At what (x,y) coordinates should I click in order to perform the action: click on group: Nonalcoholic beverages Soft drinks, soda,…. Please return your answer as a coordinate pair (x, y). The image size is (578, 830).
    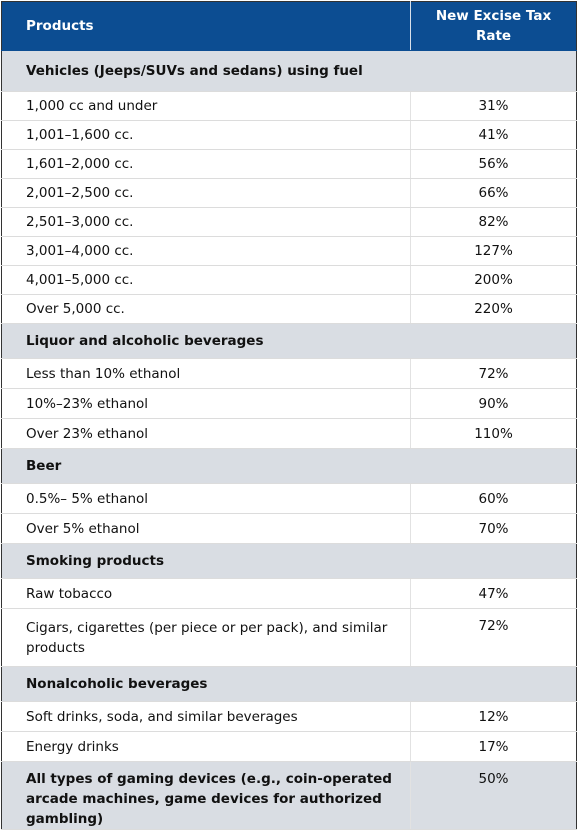
    Looking at the image, I should click on (289, 714).